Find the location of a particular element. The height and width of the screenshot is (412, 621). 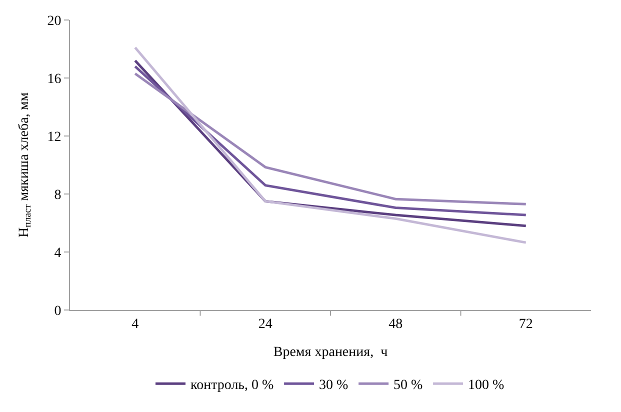

legend-label: 50 % is located at coordinates (409, 386).